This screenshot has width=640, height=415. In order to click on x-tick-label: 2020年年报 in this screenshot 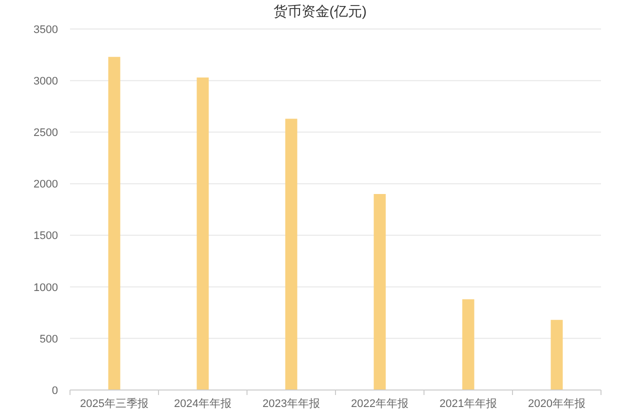, I will do `click(557, 404)`.